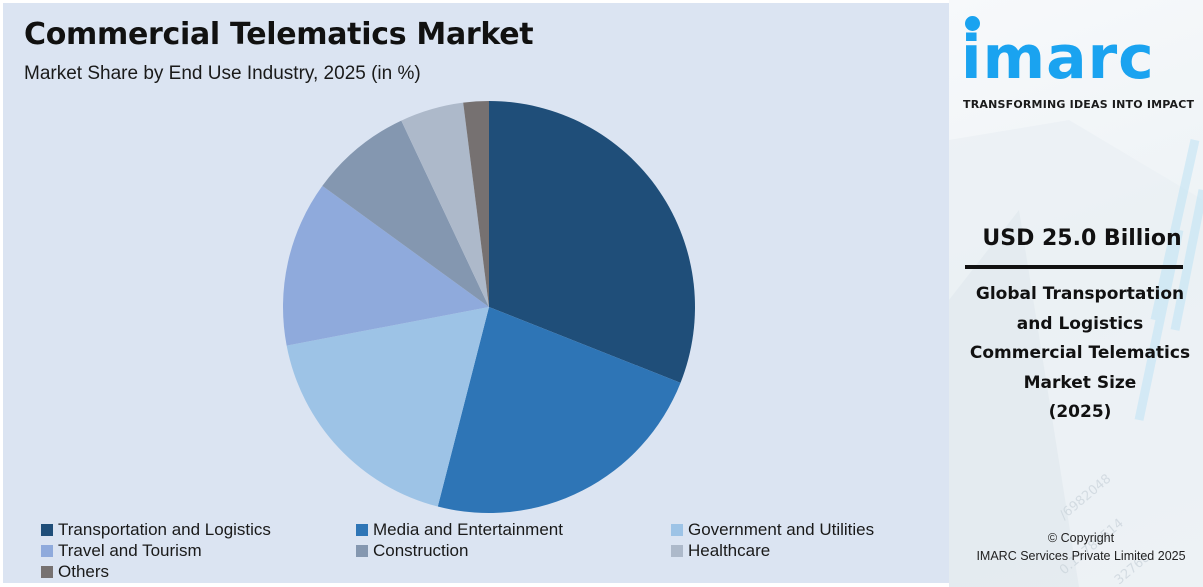  Describe the element at coordinates (468, 529) in the screenshot. I see `legend-label: Media and Entertainment` at that location.